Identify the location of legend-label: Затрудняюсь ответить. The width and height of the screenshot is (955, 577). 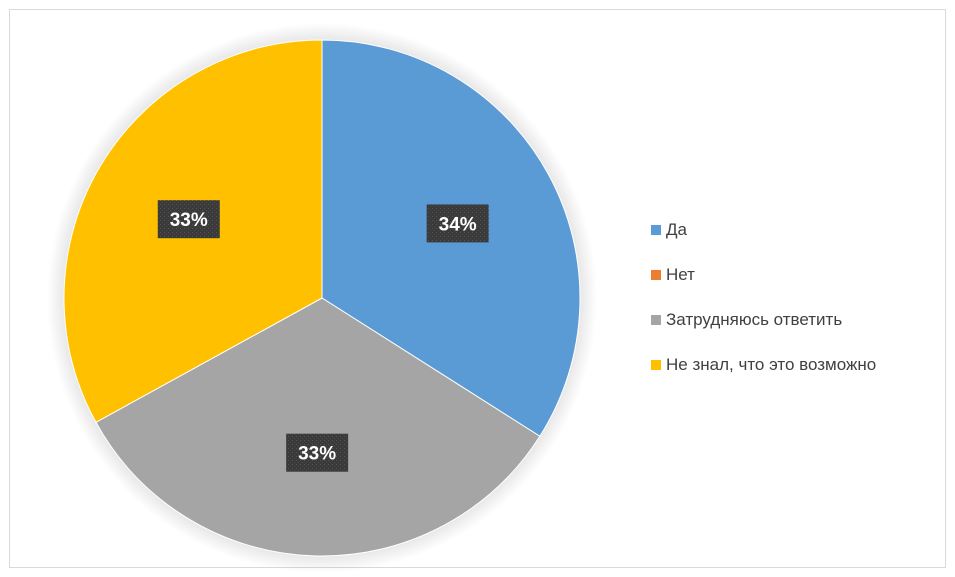
(754, 319).